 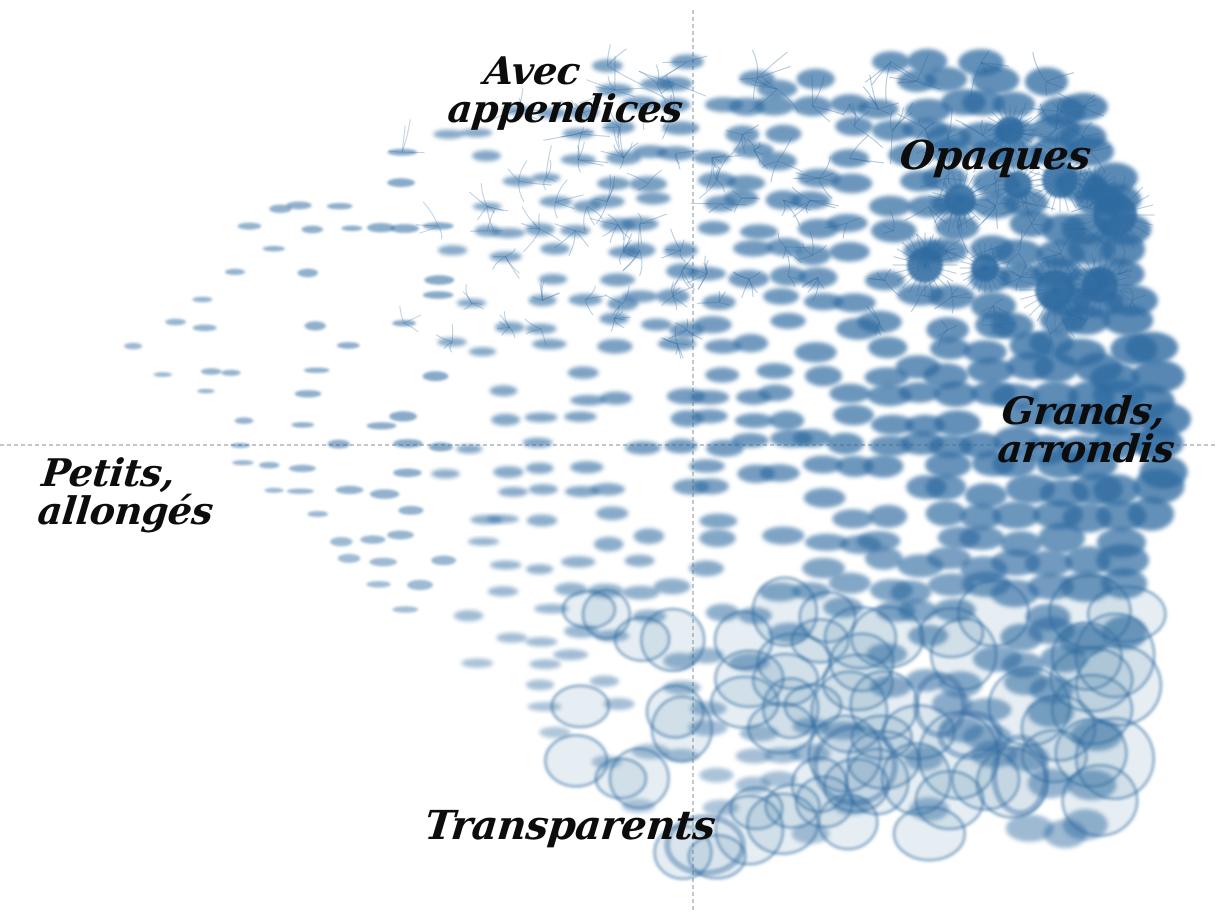 I want to click on label-left-line-1: Petits,, so click(x=108, y=472).